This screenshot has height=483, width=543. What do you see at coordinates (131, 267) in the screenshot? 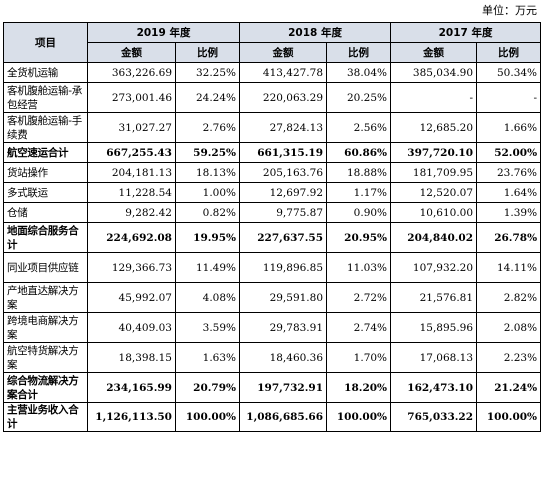
I see `cell-amount-2019: 129,366.73` at bounding box center [131, 267].